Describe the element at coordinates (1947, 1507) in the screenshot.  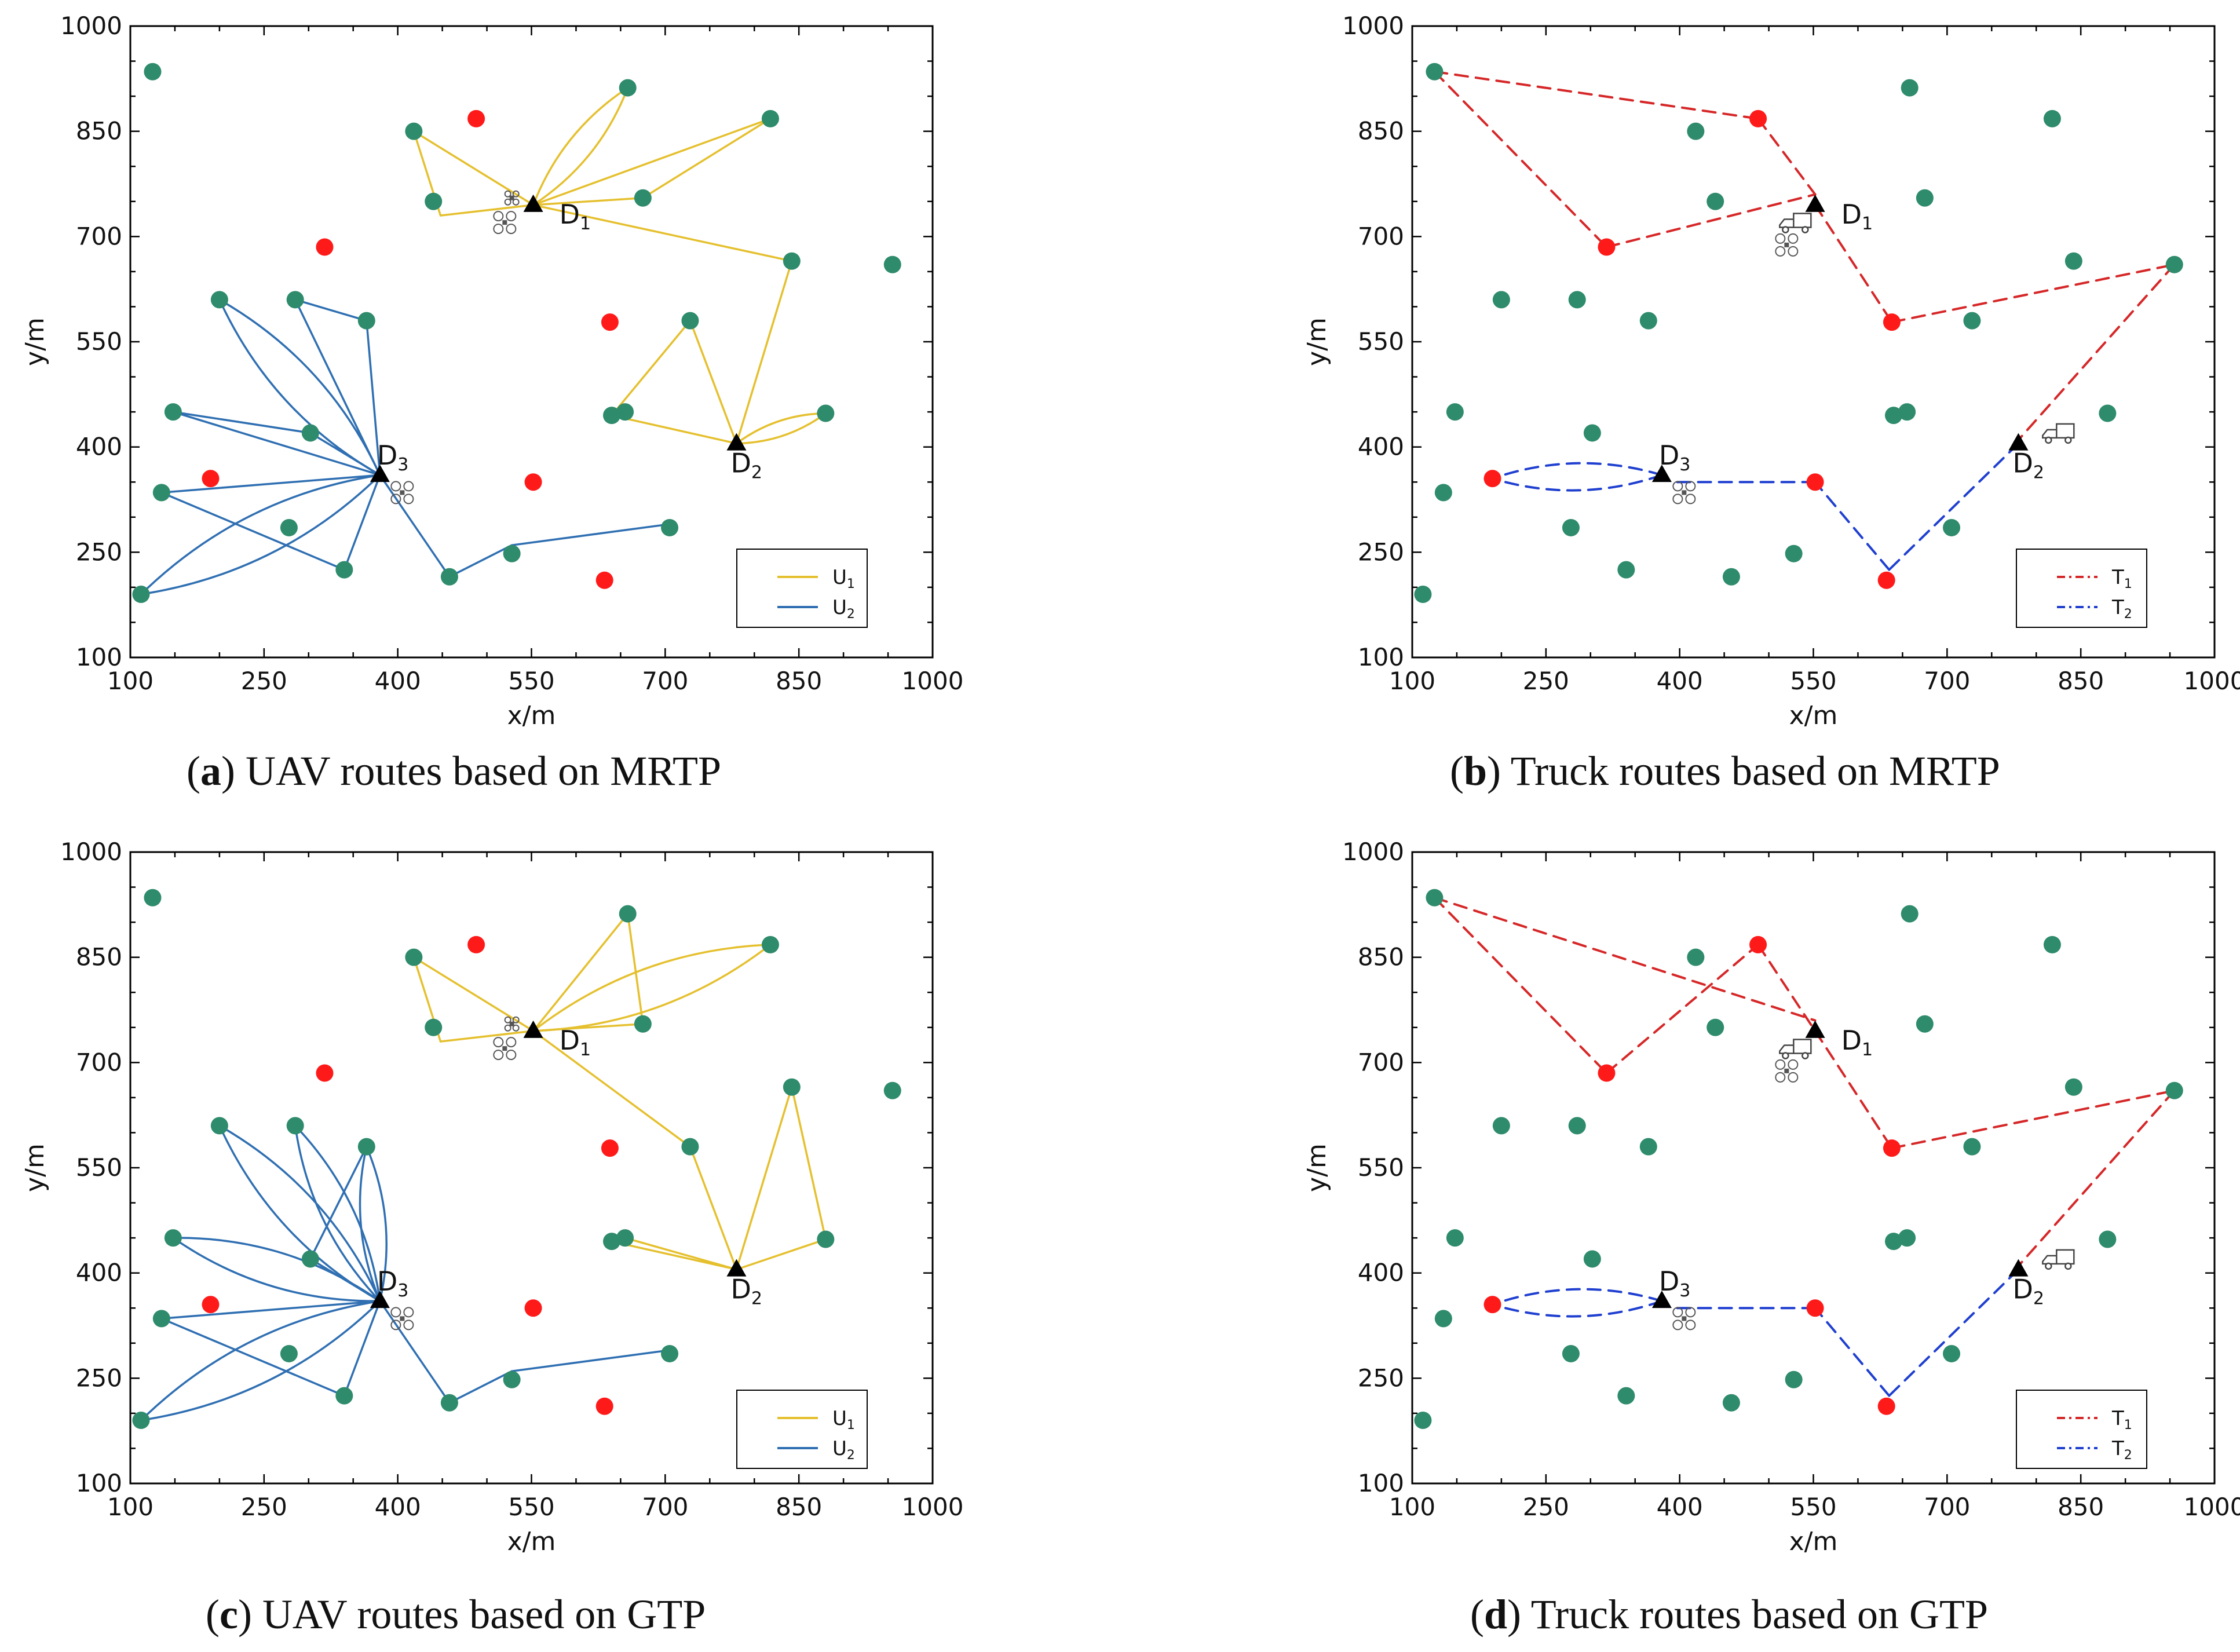
I see `x-tick-label: 700` at that location.